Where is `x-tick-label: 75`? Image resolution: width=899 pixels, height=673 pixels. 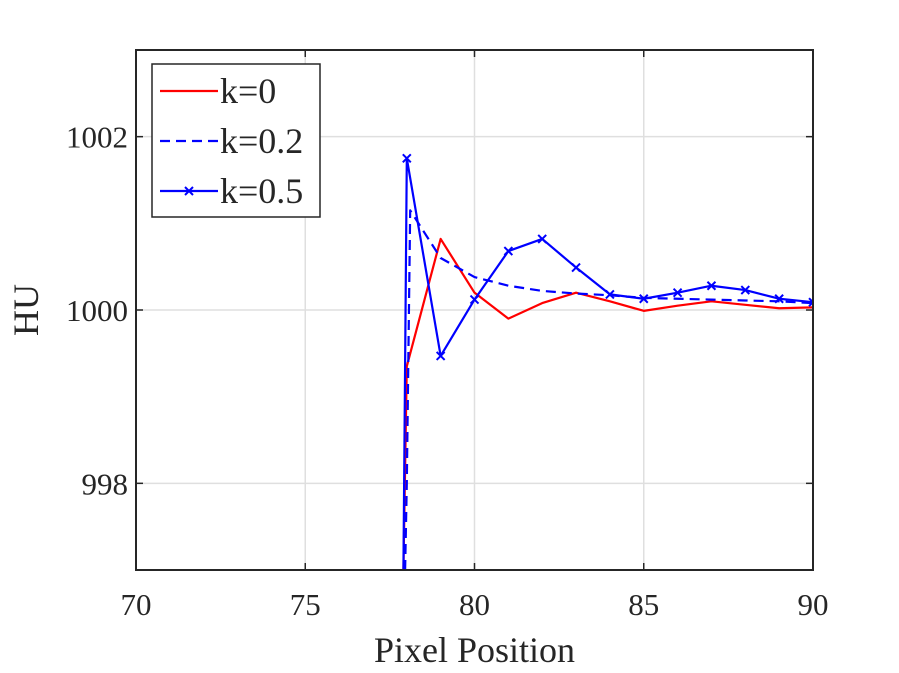
x-tick-label: 75 is located at coordinates (305, 604).